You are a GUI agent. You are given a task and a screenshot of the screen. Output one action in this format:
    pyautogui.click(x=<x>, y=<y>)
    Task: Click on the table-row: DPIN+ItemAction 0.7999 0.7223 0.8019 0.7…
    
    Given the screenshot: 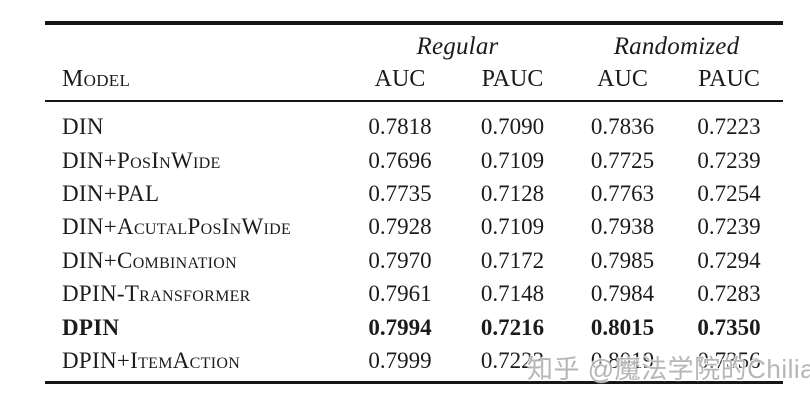 What is the action you would take?
    pyautogui.click(x=414, y=360)
    